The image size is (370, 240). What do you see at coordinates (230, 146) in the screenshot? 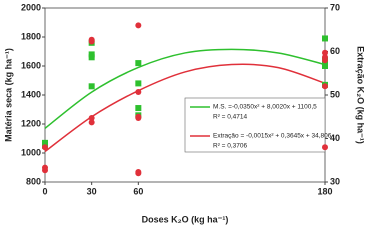
I see `legend-r2: R² = 0,3706` at bounding box center [230, 146].